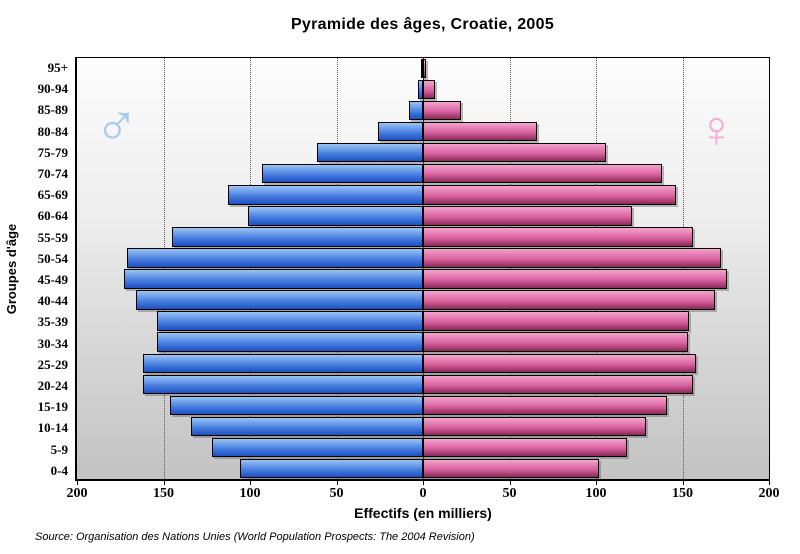 Image resolution: width=800 pixels, height=554 pixels. I want to click on male-symbol-icon: ♂, so click(116, 125).